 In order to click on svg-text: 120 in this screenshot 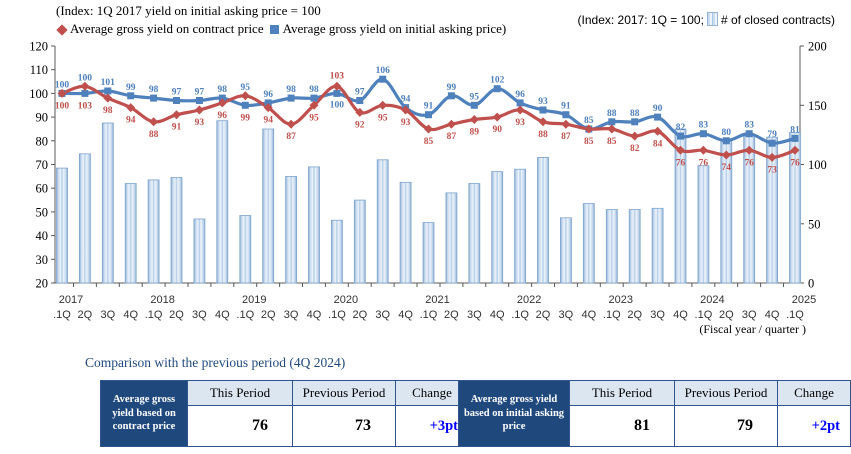, I will do `click(38, 47)`.